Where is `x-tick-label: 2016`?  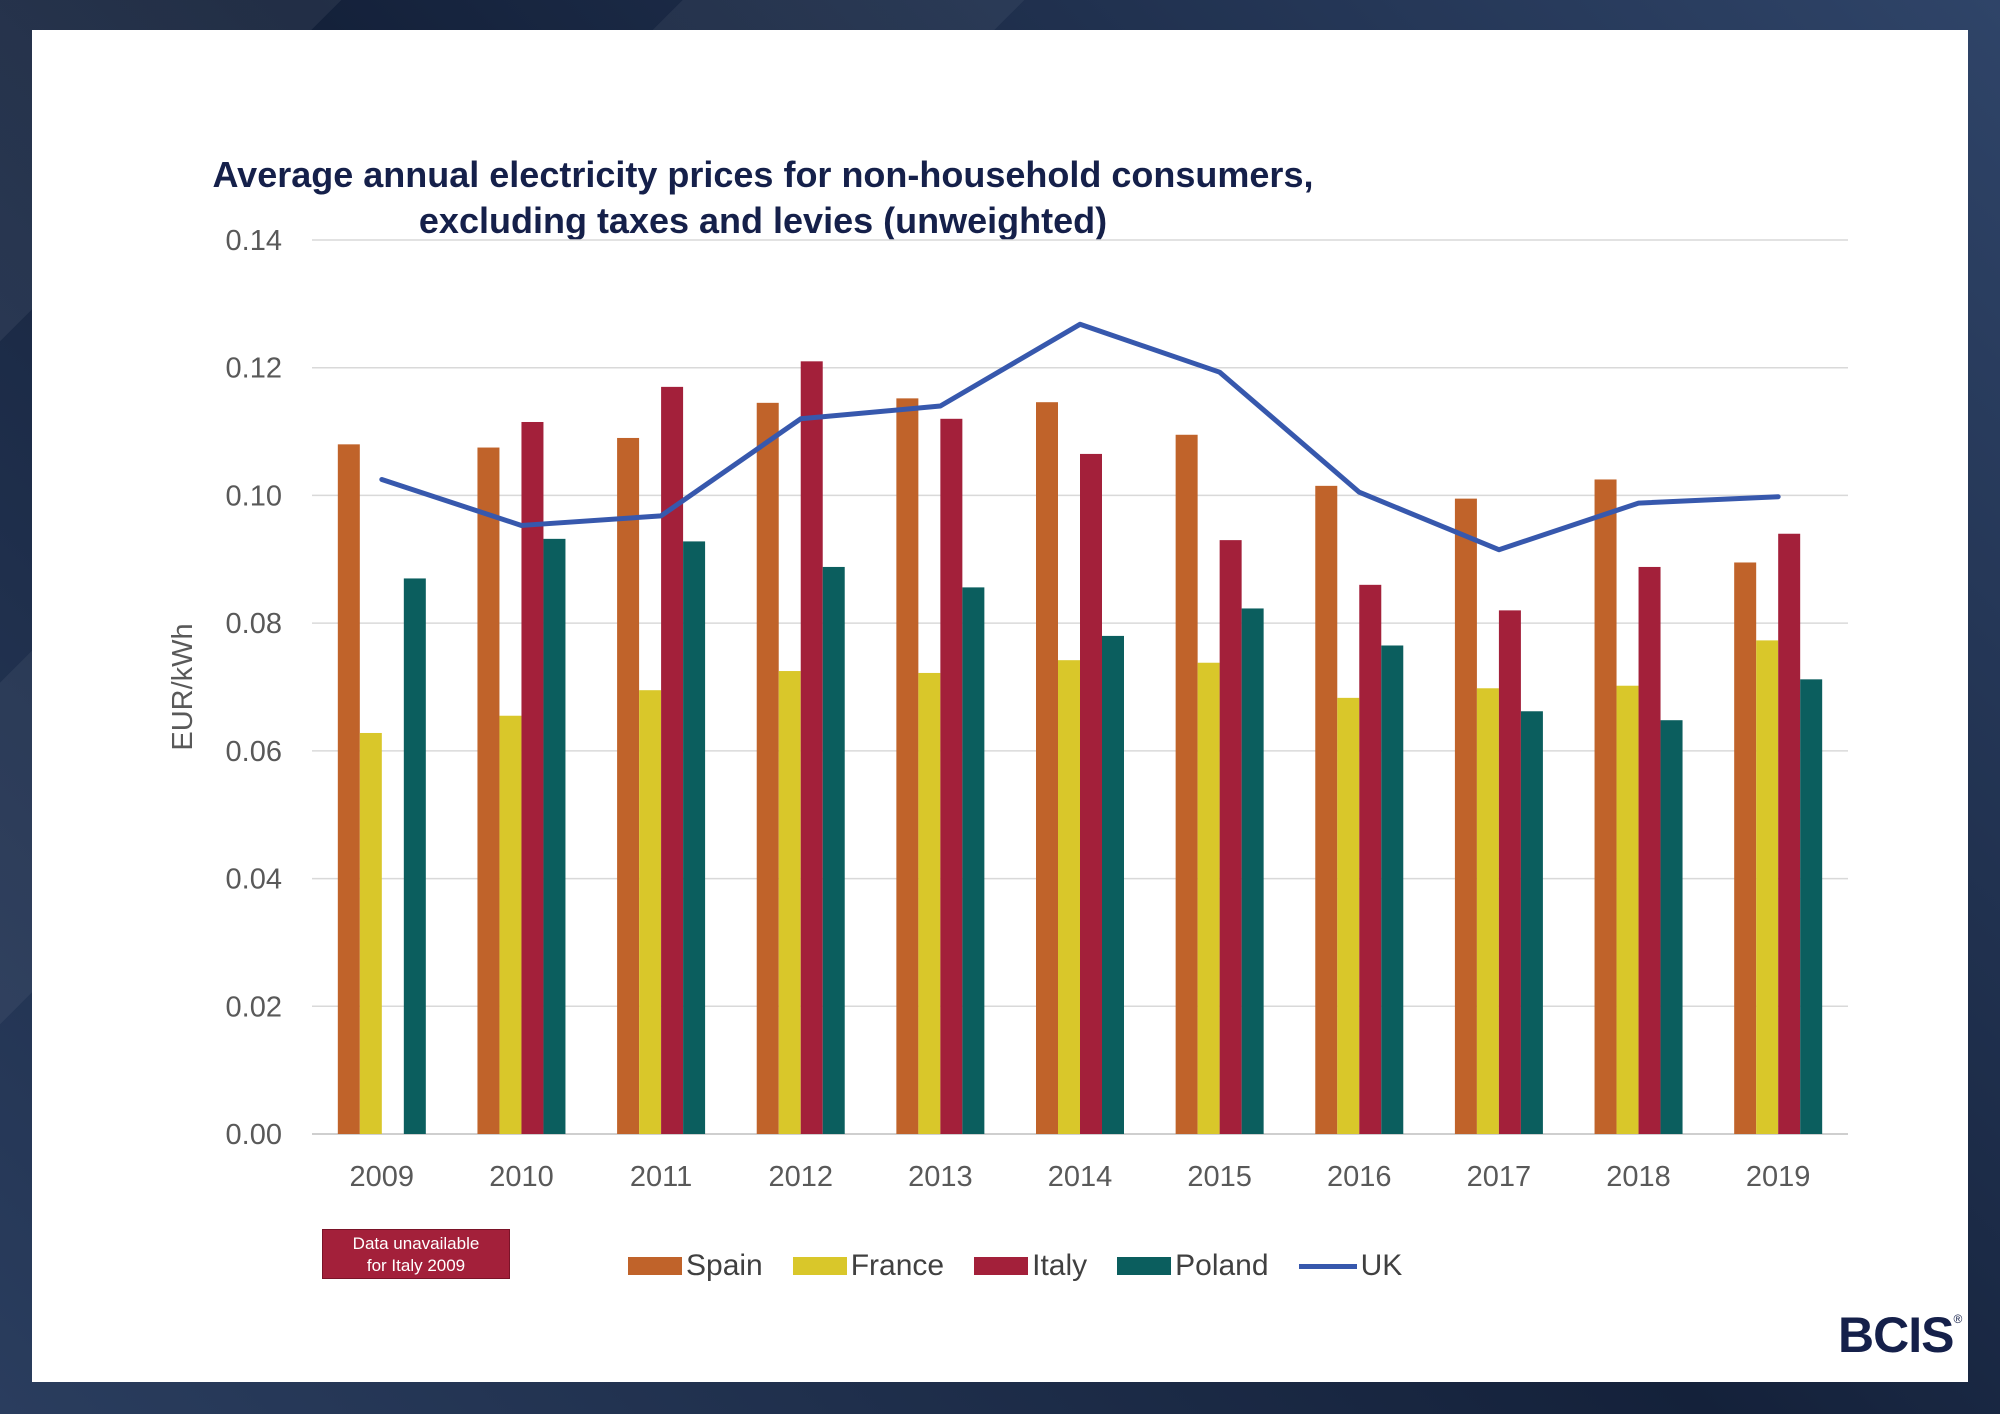 x-tick-label: 2016 is located at coordinates (1359, 1177).